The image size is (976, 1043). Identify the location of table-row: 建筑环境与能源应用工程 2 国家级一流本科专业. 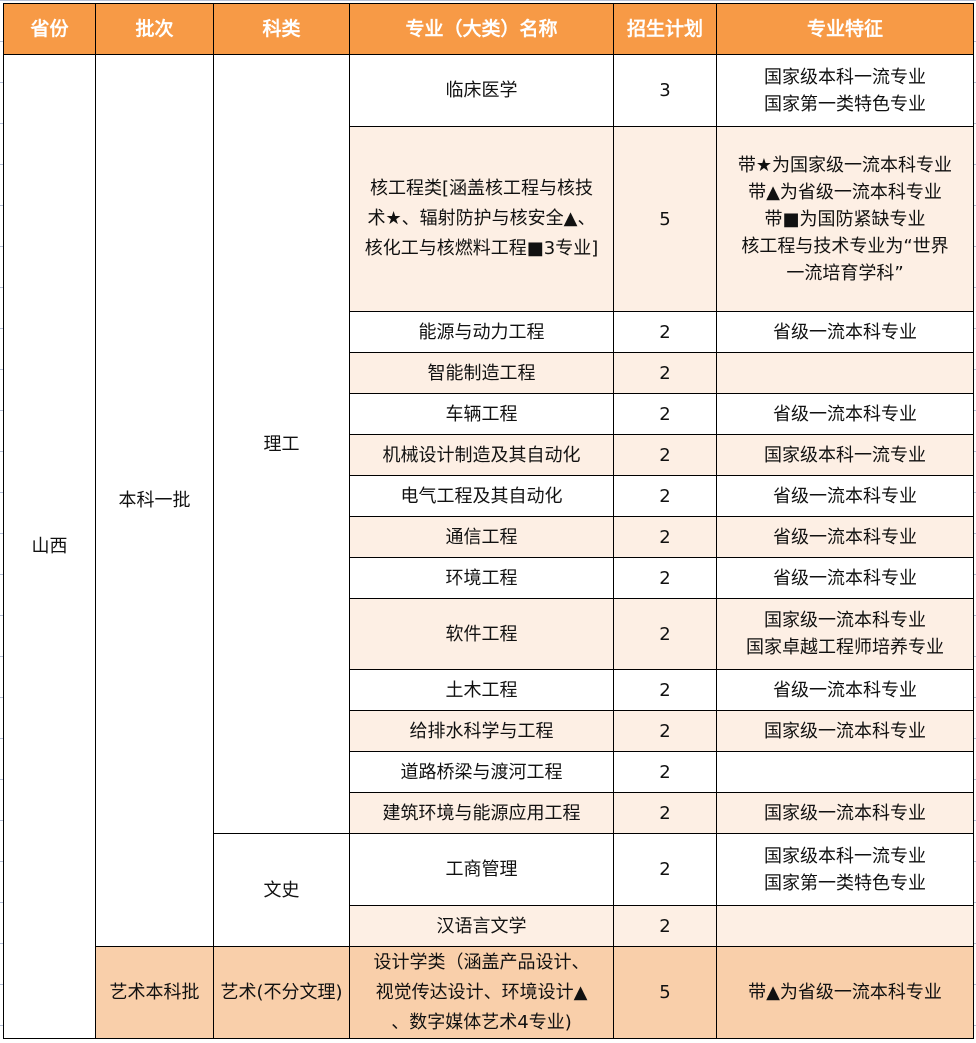
(489, 813).